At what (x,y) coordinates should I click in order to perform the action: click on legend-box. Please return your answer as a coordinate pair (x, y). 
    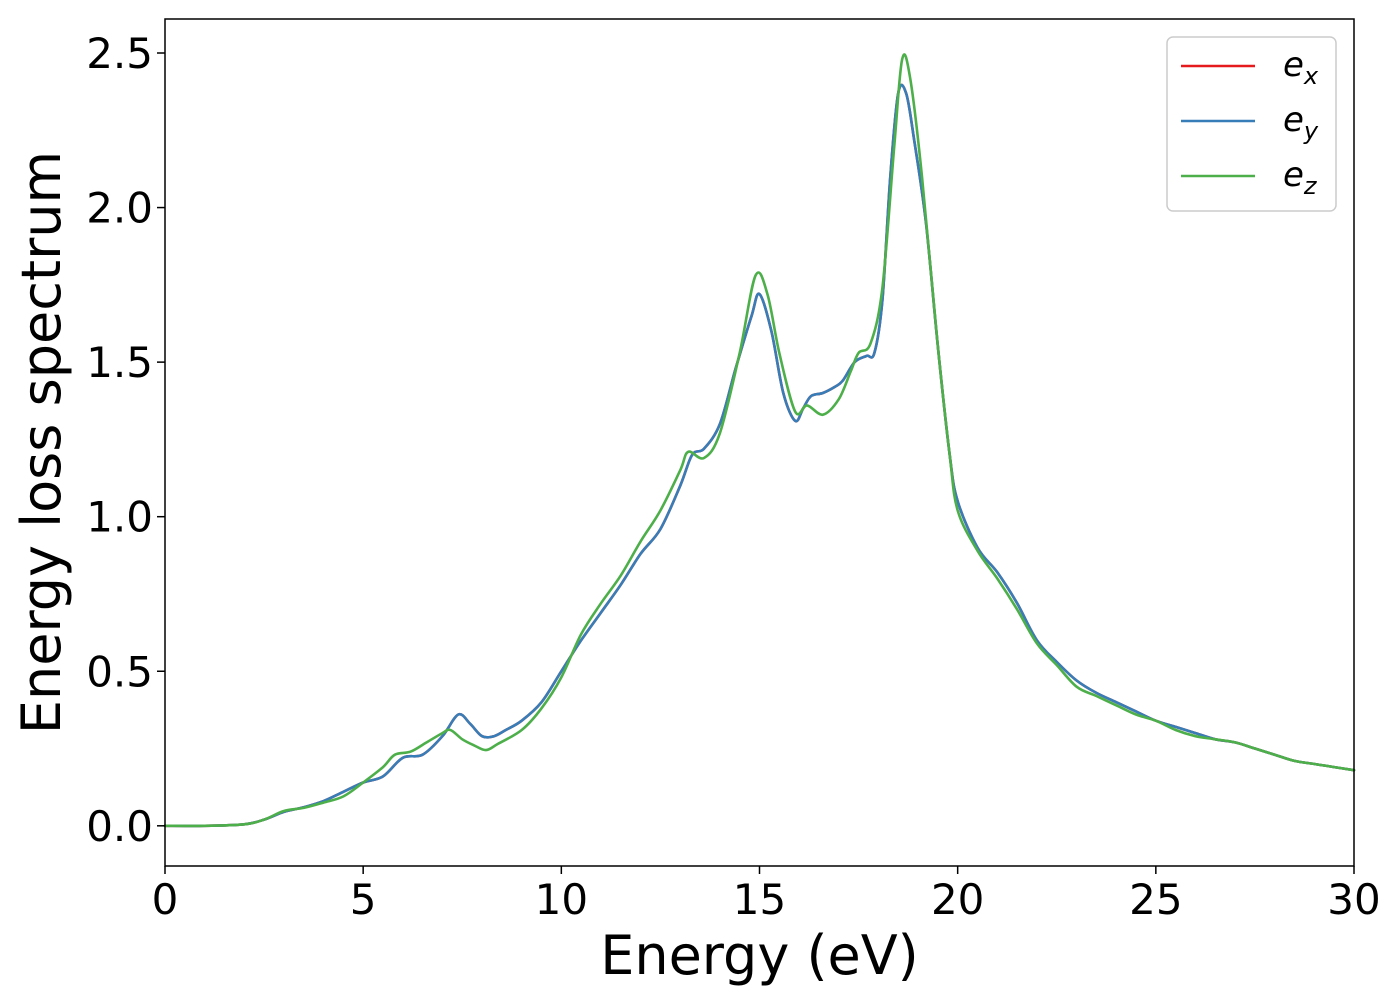
    Looking at the image, I should click on (1251, 124).